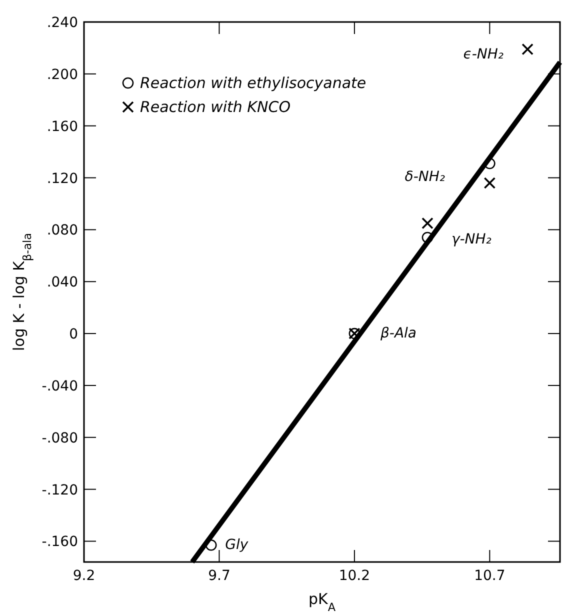  What do you see at coordinates (62, 74) in the screenshot?
I see `y-tick-label: .200` at bounding box center [62, 74].